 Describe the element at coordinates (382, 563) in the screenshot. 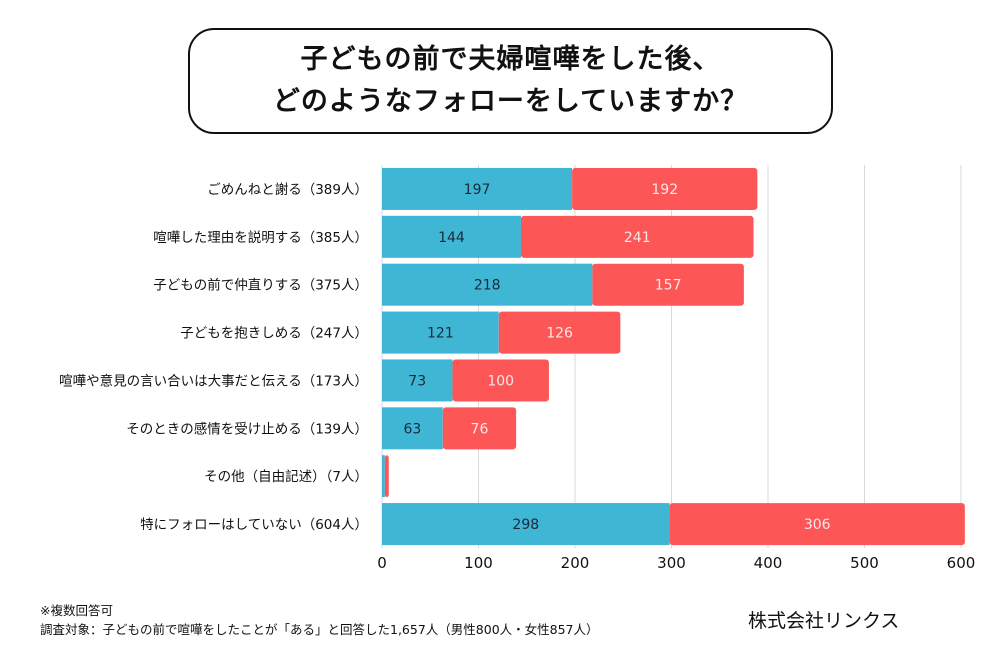

I see `x-tick-label: 0` at that location.